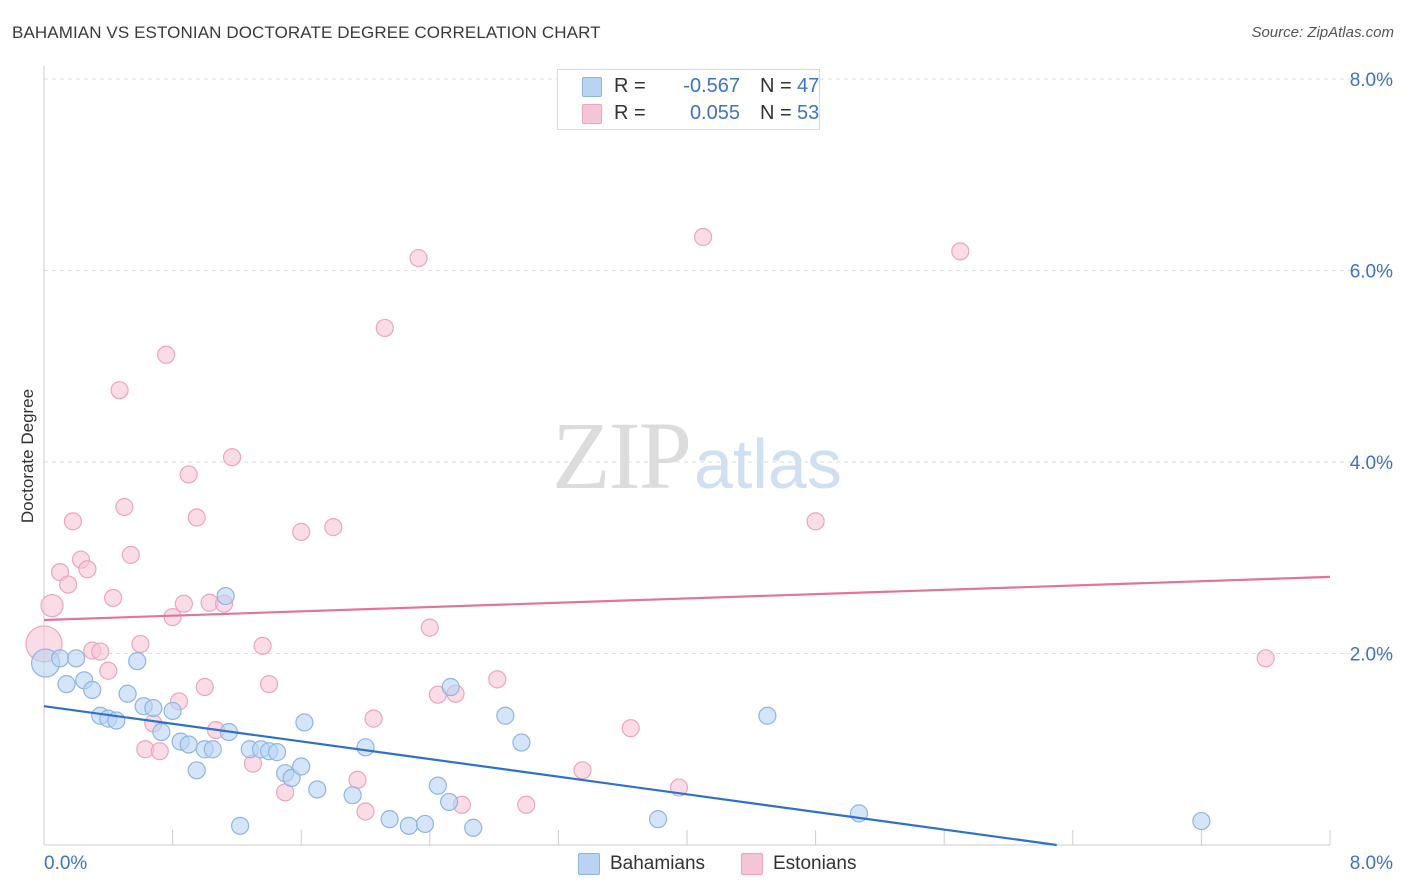  Describe the element at coordinates (1371, 80) in the screenshot. I see `y-tick-label: 8.0%` at that location.